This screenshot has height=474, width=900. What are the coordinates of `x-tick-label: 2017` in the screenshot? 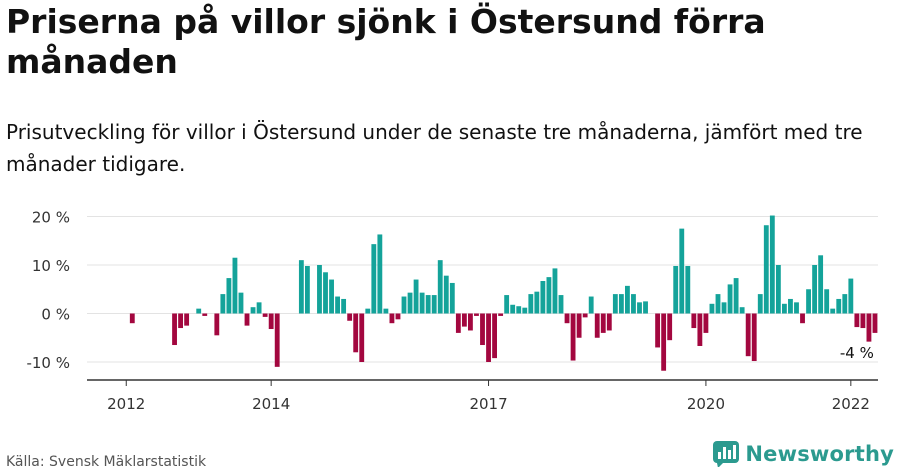 It's located at (488, 404).